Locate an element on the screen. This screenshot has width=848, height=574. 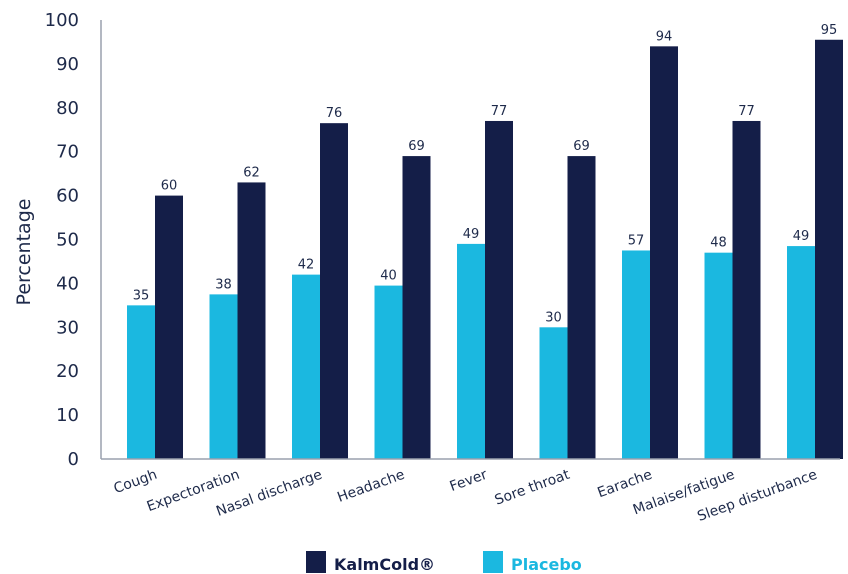
data-label-placebo: 40 is located at coordinates (388, 276).